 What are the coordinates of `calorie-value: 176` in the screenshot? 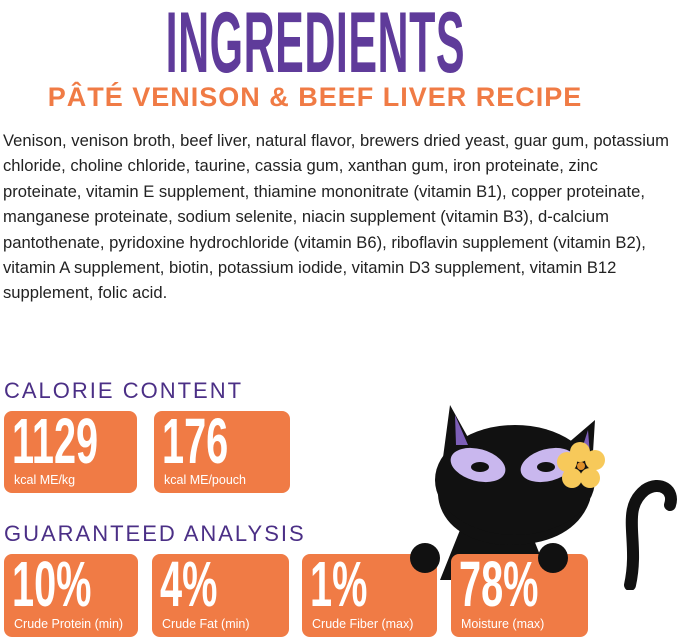 It's located at (195, 444).